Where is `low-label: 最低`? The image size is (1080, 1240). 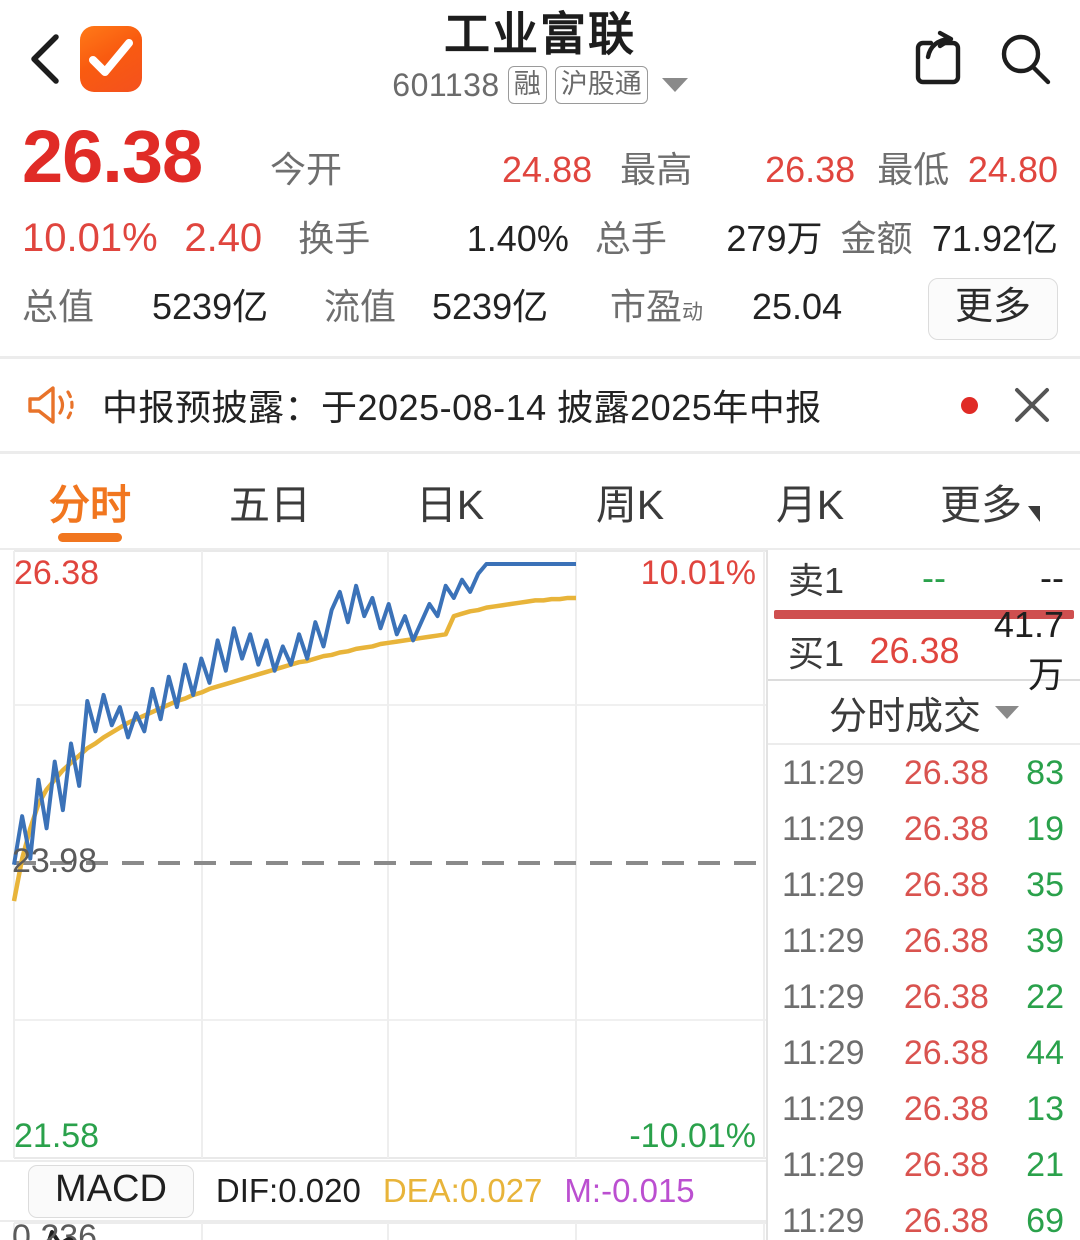
low-label: 最低 is located at coordinates (913, 169).